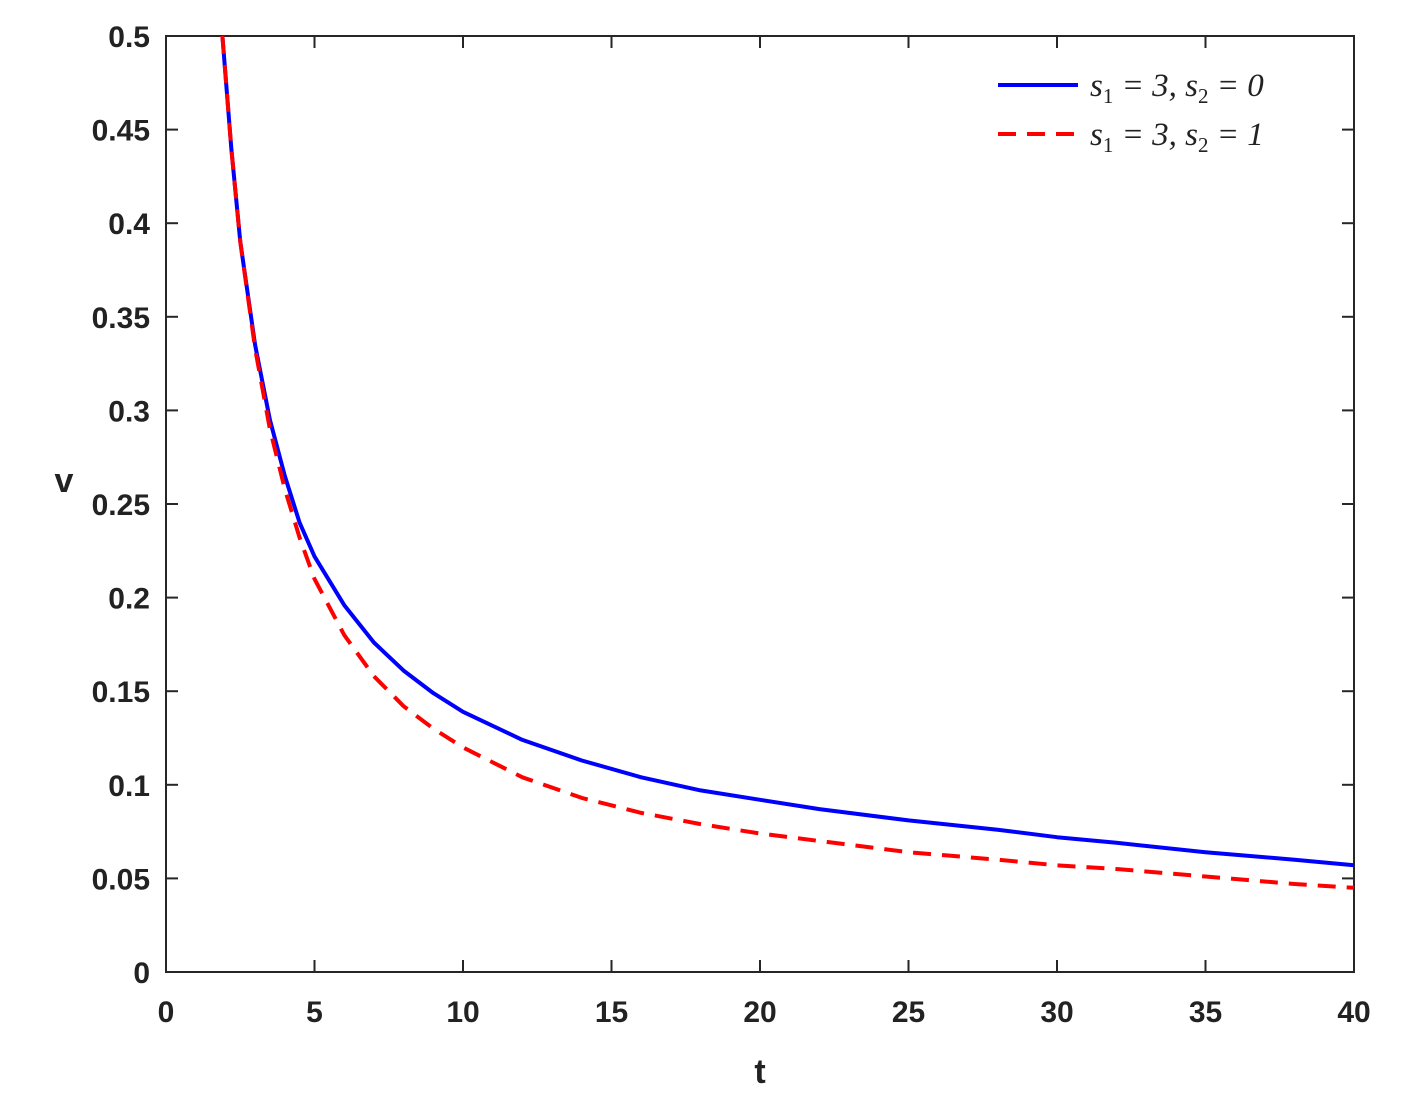 Image resolution: width=1424 pixels, height=1119 pixels. Describe the element at coordinates (1177, 88) in the screenshot. I see `legend-label-series-1: s1 = 3, s2 = 0` at that location.